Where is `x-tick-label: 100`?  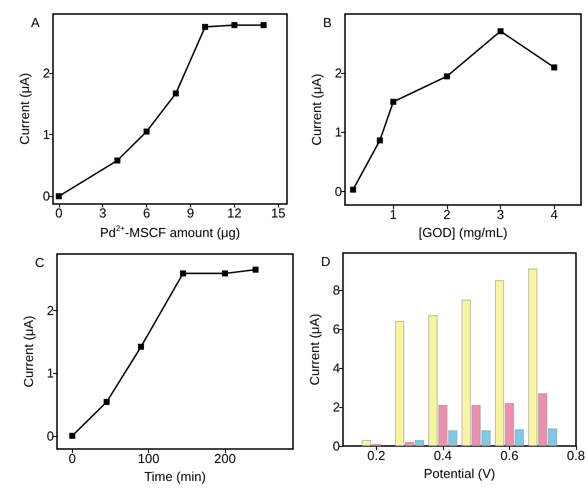
x-tick-label: 100 is located at coordinates (149, 458).